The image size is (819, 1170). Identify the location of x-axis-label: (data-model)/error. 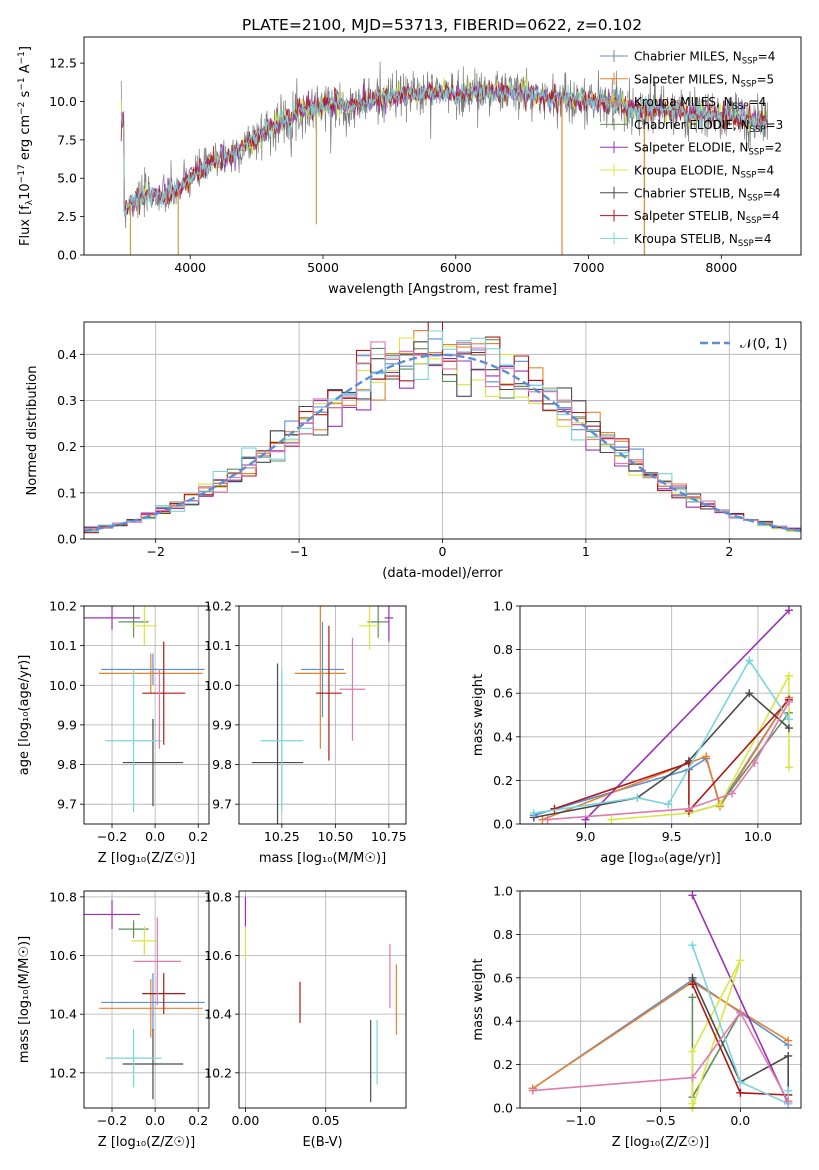
(442, 573).